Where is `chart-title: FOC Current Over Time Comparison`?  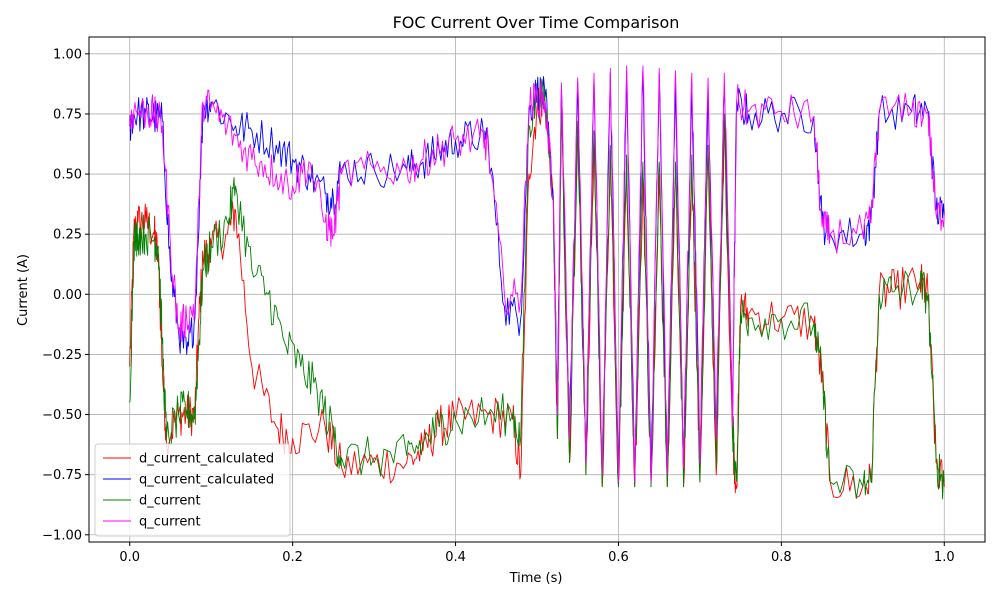
chart-title: FOC Current Over Time Comparison is located at coordinates (536, 22).